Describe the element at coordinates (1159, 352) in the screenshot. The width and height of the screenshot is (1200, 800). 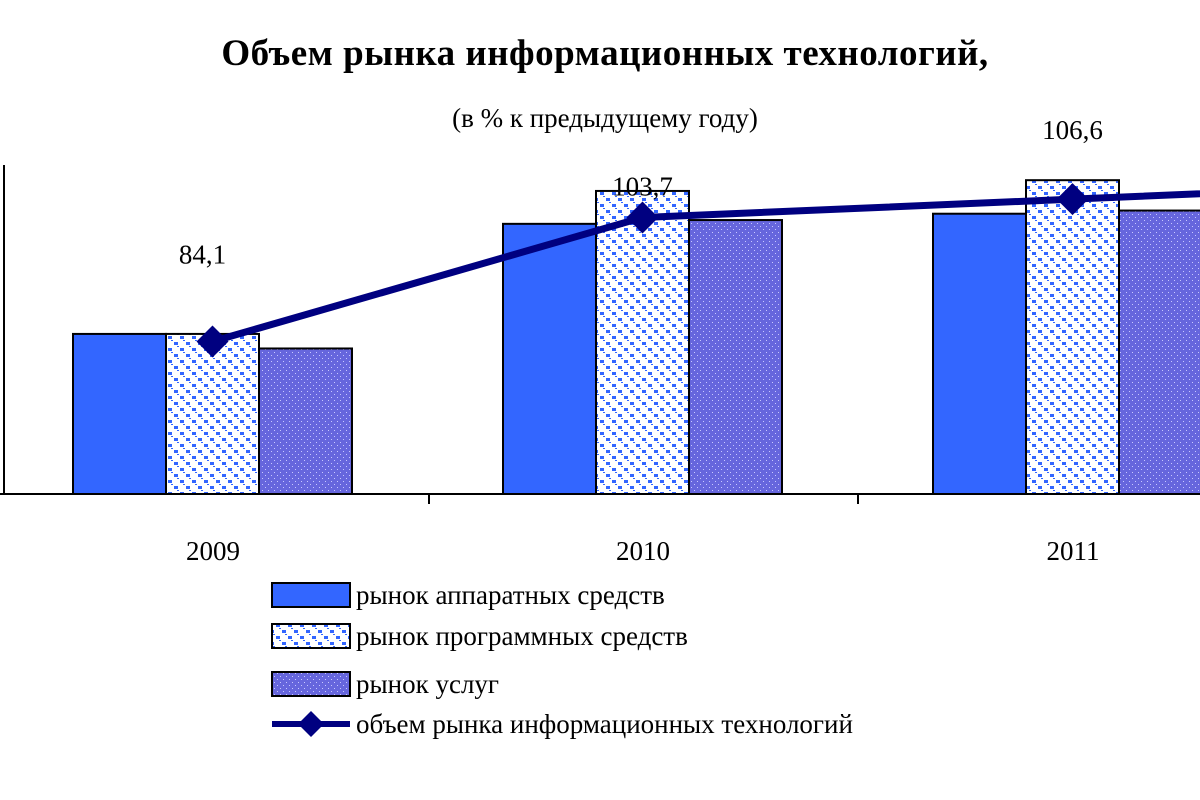
I see `bar-services-2011` at that location.